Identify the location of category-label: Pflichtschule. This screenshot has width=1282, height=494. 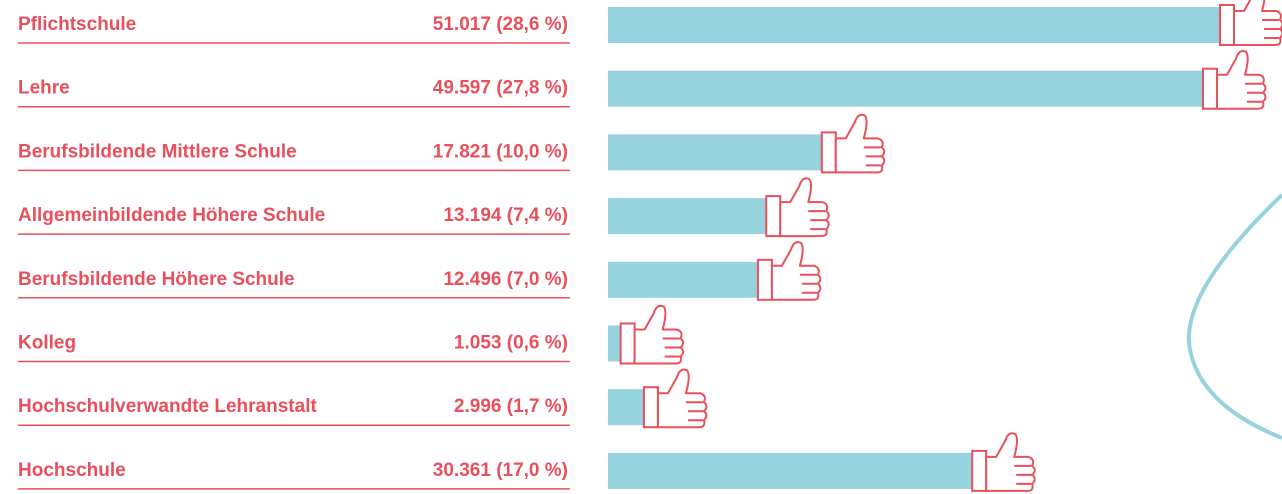
(77, 24).